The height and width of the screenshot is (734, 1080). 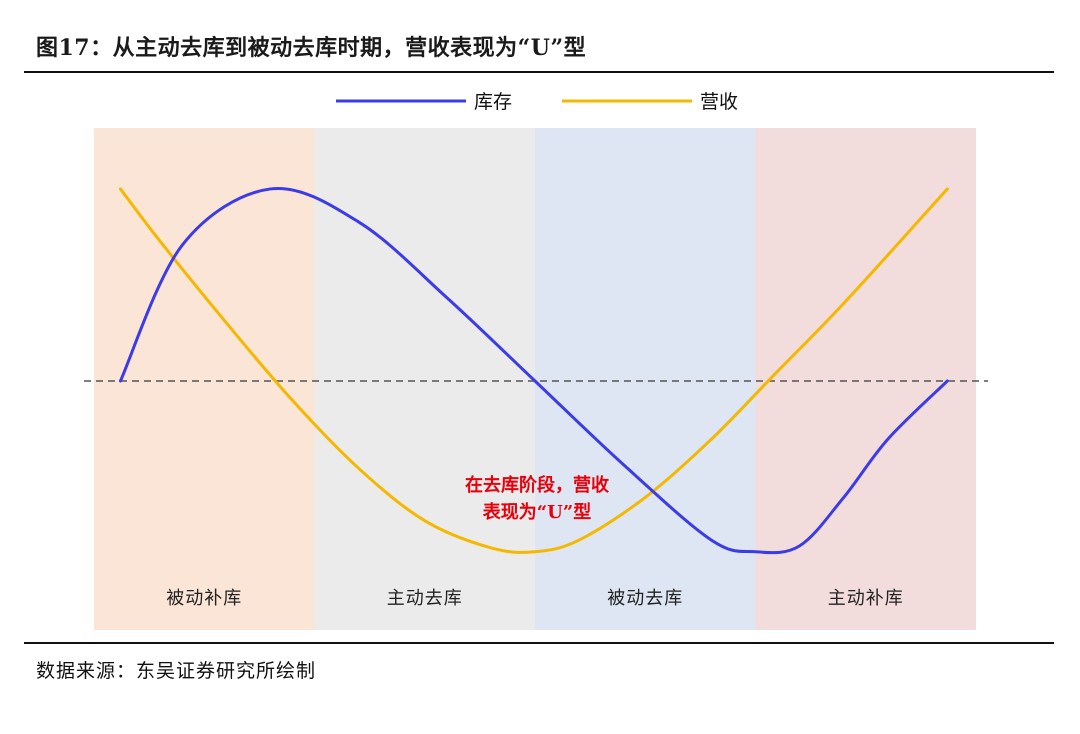 What do you see at coordinates (866, 598) in the screenshot?
I see `phase-label-3: 主动补库` at bounding box center [866, 598].